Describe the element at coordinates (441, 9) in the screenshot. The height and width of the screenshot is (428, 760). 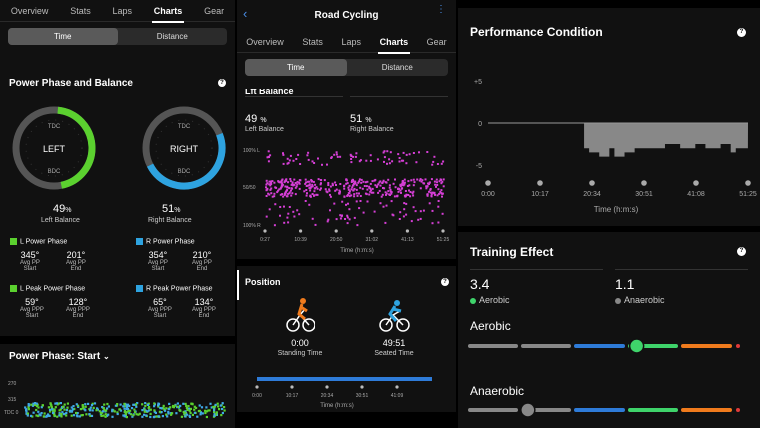
I see `more-options-icon: ⋮` at that location.